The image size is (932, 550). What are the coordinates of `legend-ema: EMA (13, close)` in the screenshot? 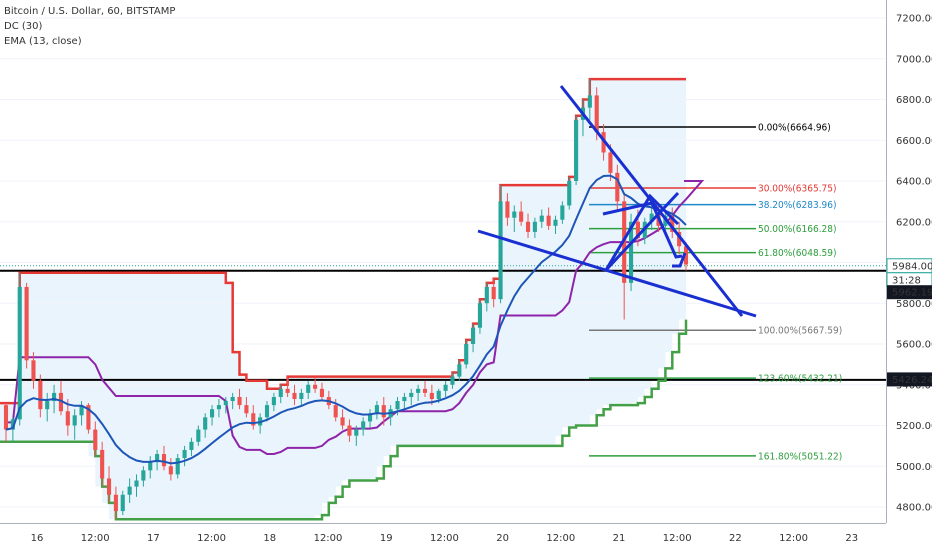 It's located at (43, 41).